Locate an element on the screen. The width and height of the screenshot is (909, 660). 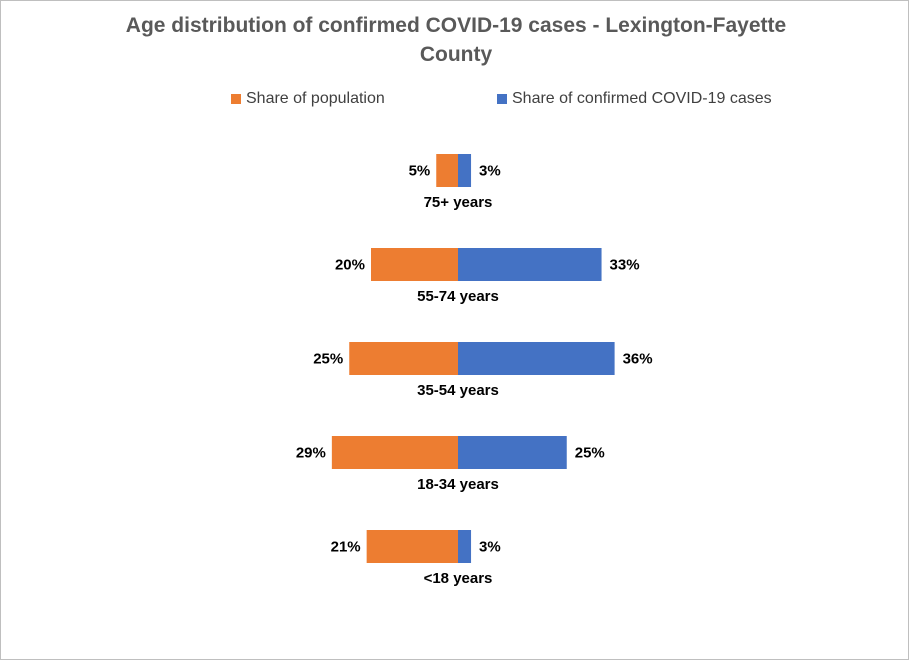
legend-item-population: Share of population is located at coordinates (308, 99).